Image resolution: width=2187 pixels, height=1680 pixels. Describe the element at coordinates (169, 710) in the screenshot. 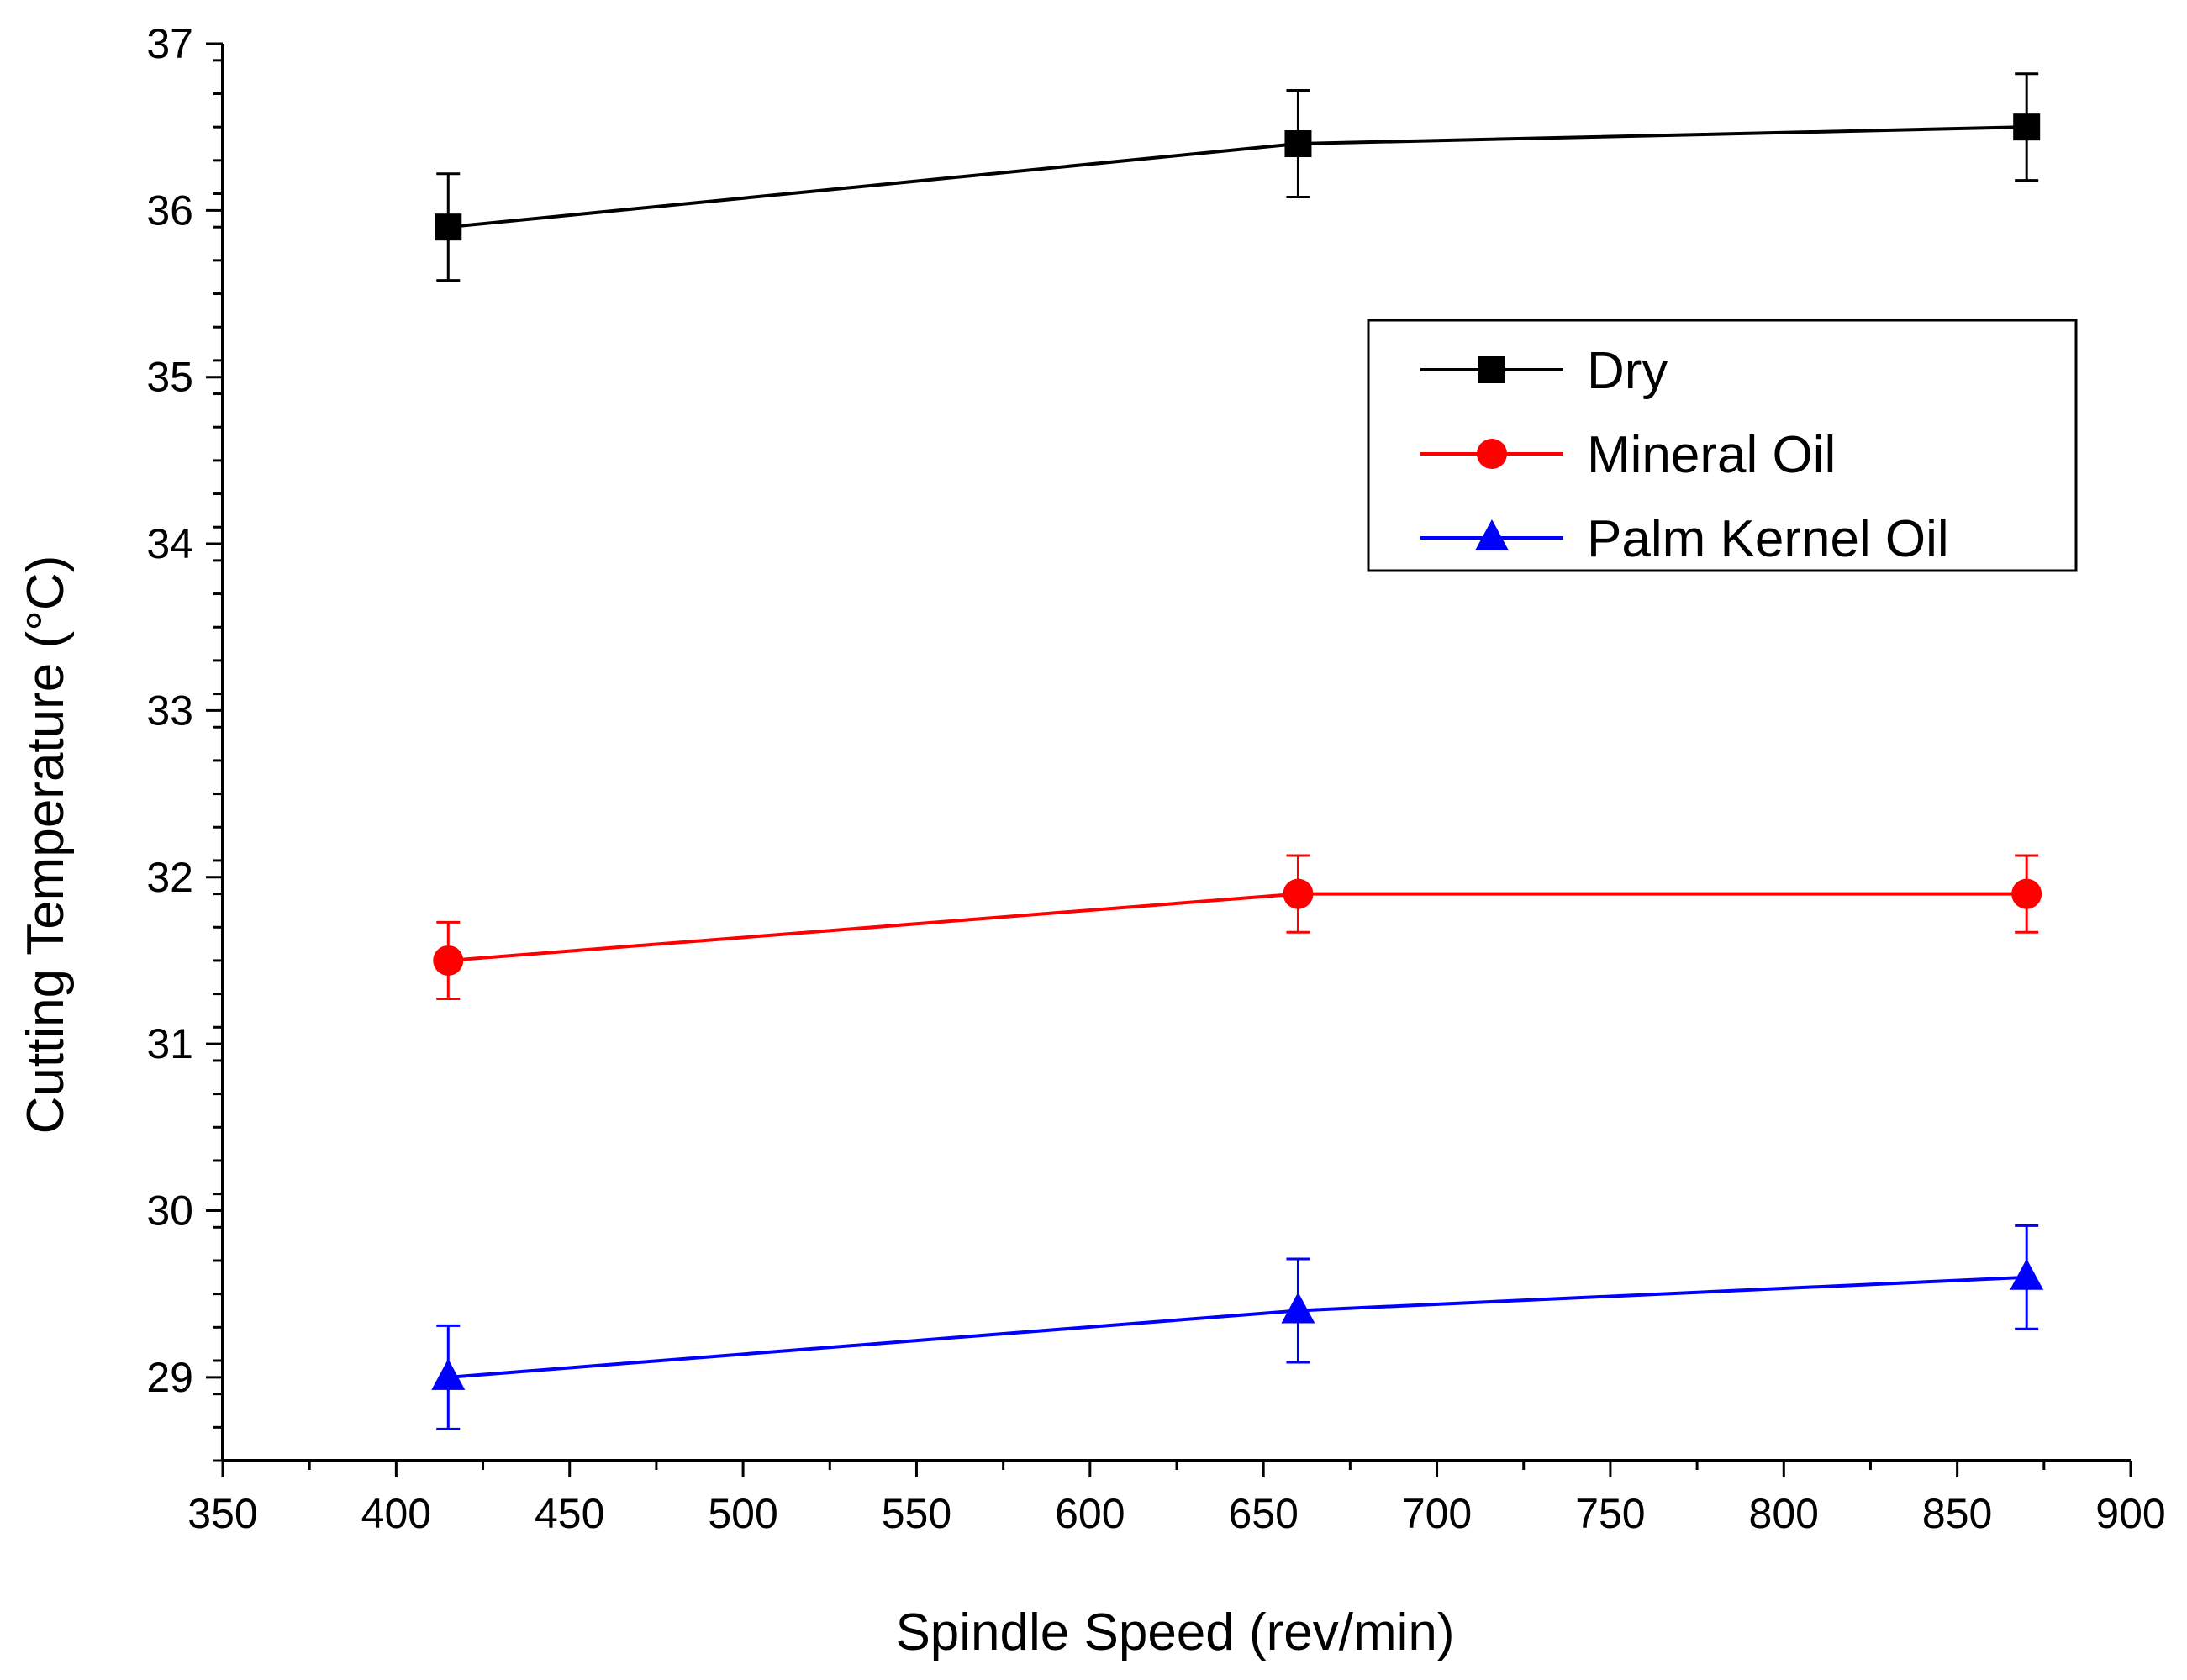

I see `y-tick-label: 33` at that location.